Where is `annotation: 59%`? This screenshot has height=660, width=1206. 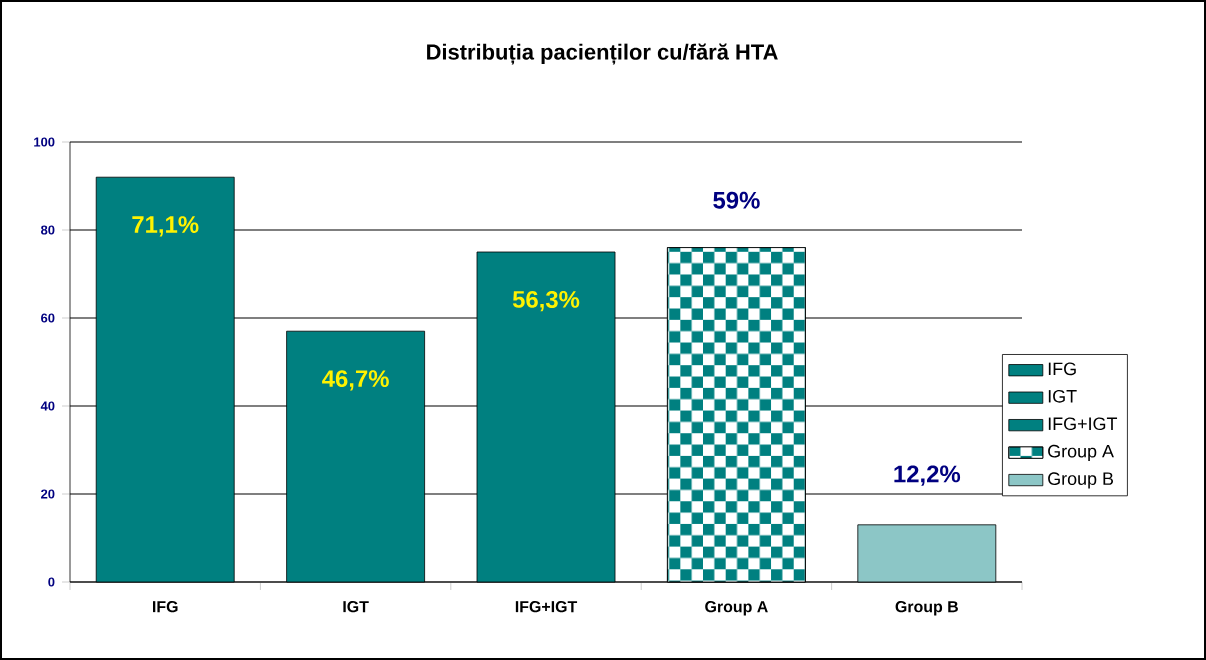 annotation: 59% is located at coordinates (736, 200).